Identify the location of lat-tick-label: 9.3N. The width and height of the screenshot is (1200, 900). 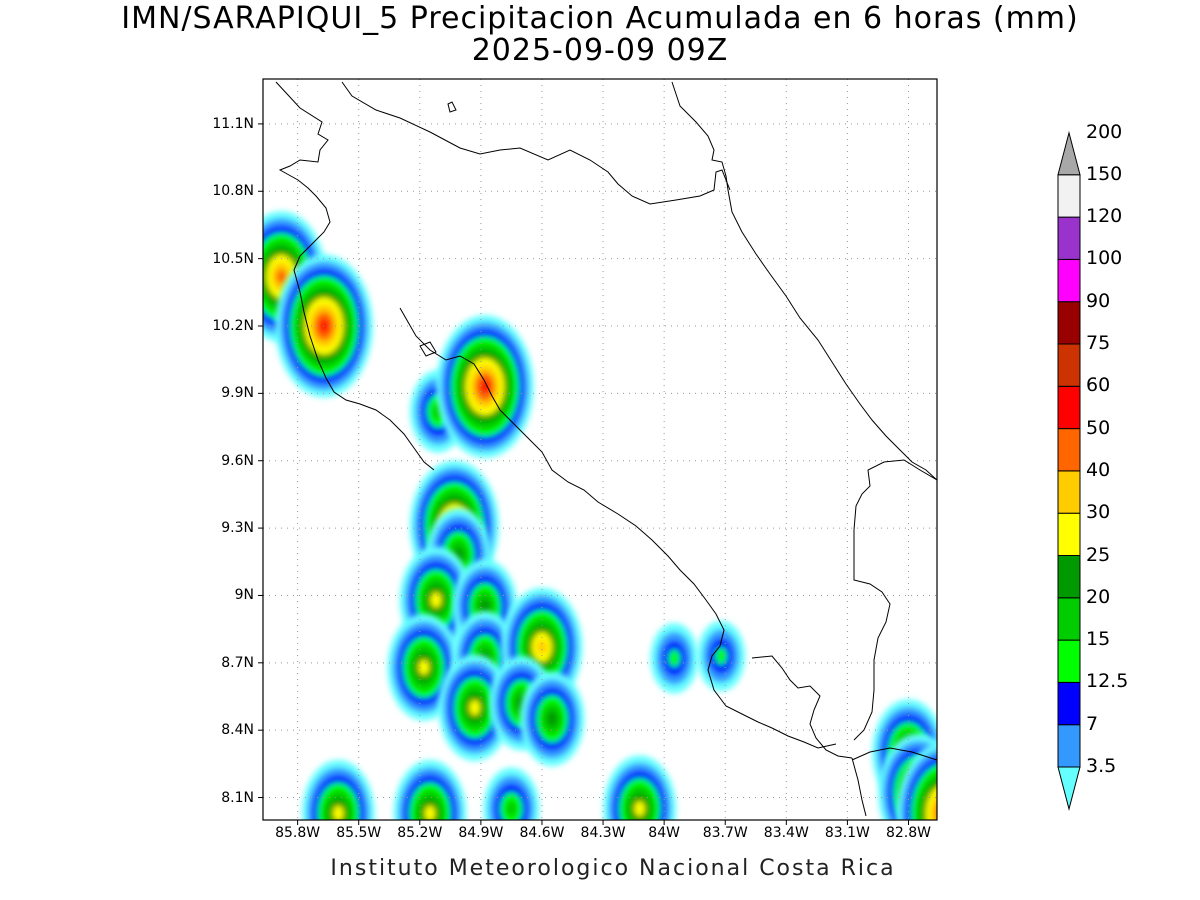
(237, 528).